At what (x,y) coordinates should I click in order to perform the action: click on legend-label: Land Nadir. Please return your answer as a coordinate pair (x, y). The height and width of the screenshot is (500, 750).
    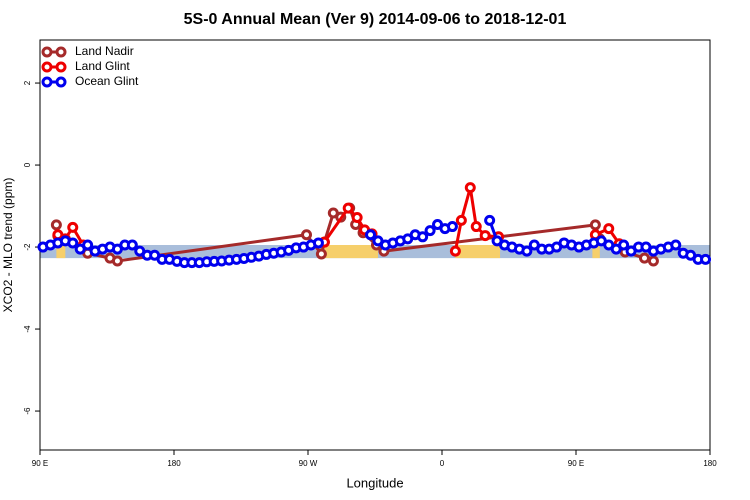
    Looking at the image, I should click on (104, 51).